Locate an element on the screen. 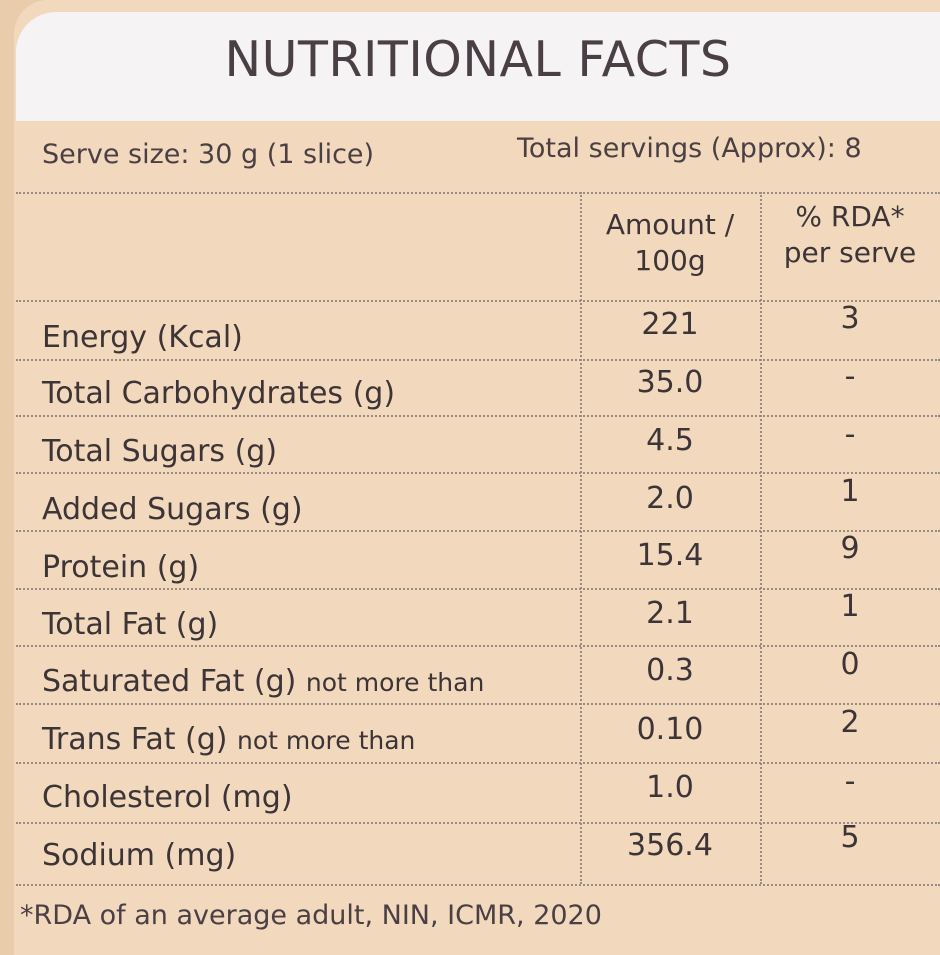  amount-header-line2: 100g is located at coordinates (670, 260).